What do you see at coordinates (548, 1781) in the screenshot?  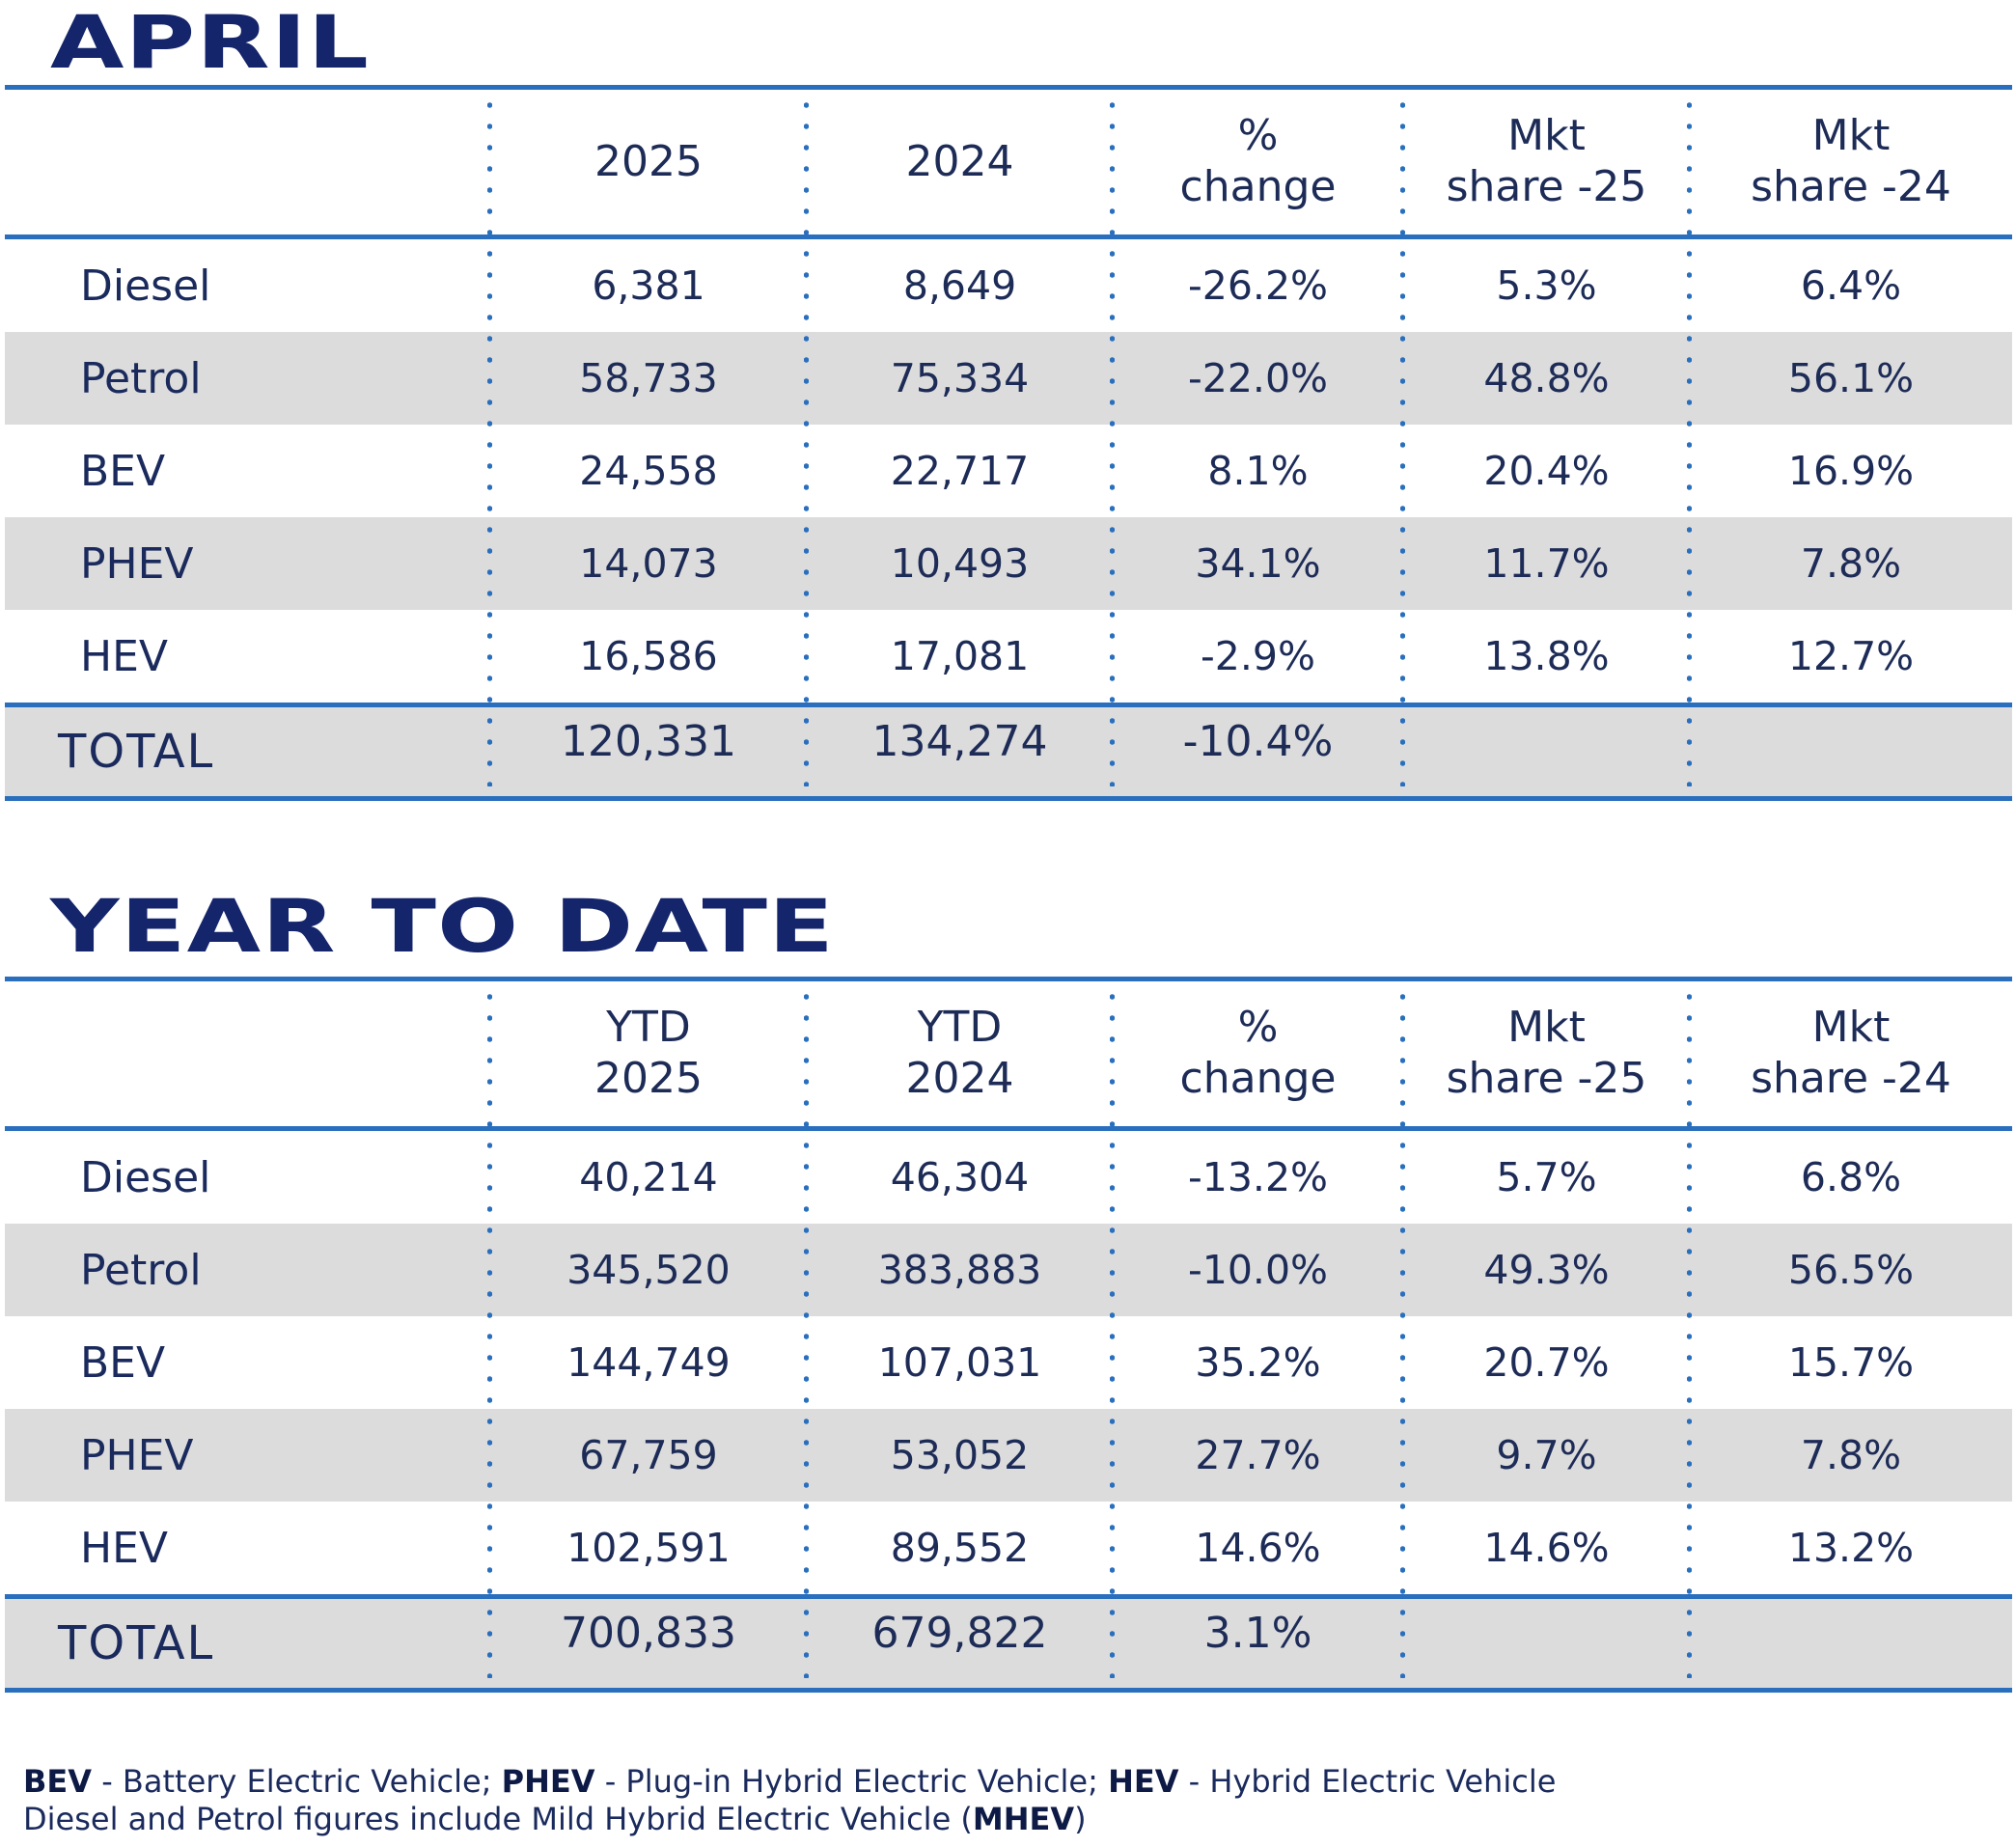 I see `footnote-phev-abbr: PHEV` at bounding box center [548, 1781].